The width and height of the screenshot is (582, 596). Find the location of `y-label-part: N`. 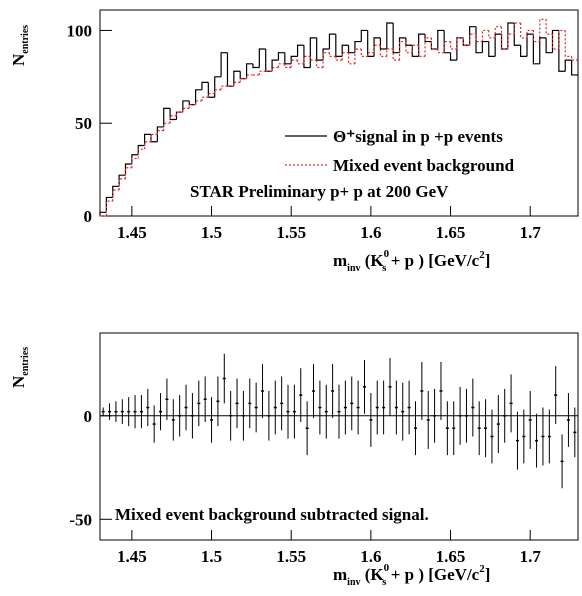

y-label-part: N is located at coordinates (18, 59).